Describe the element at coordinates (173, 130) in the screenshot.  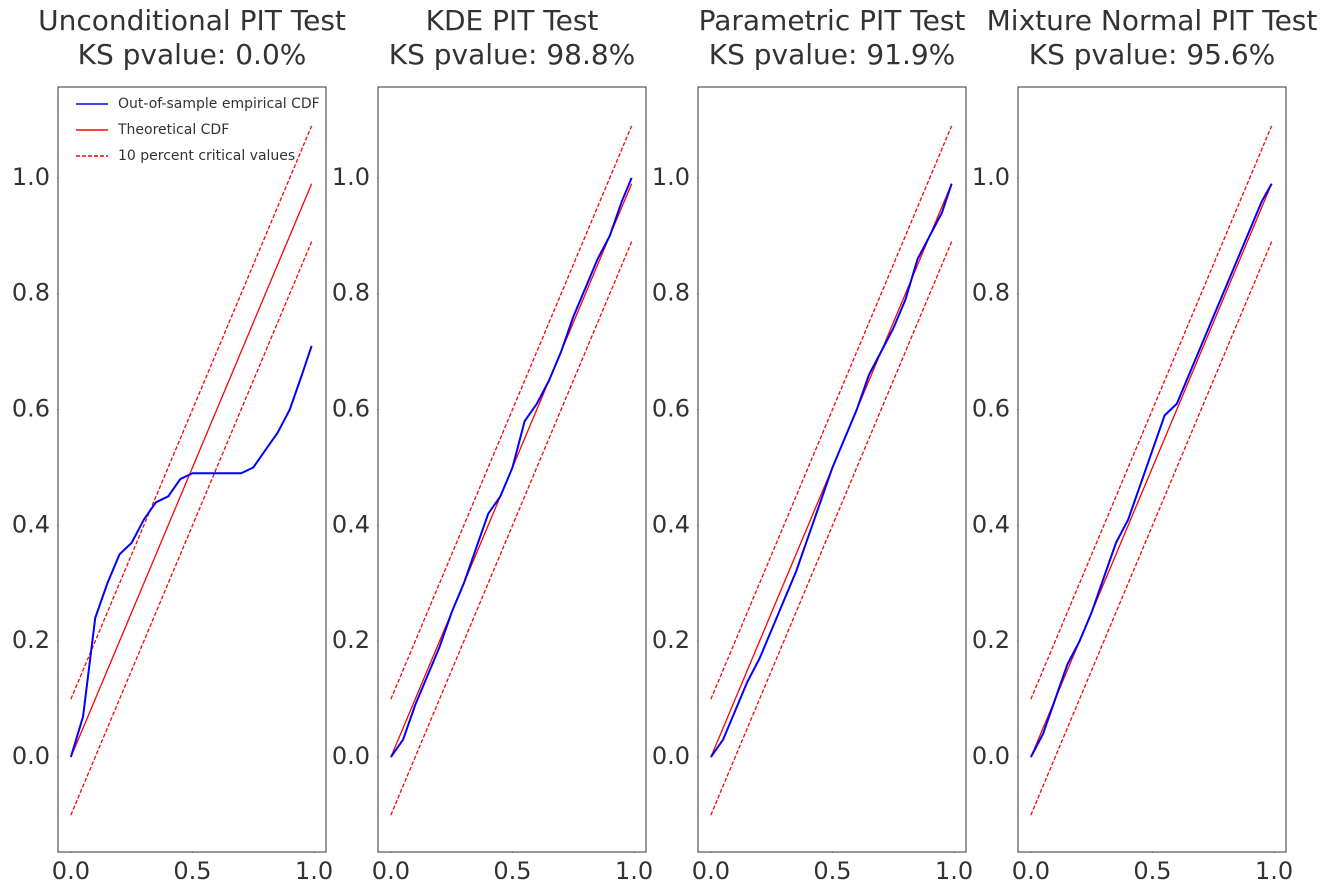
I see `legend-label: Theoretical CDF` at that location.